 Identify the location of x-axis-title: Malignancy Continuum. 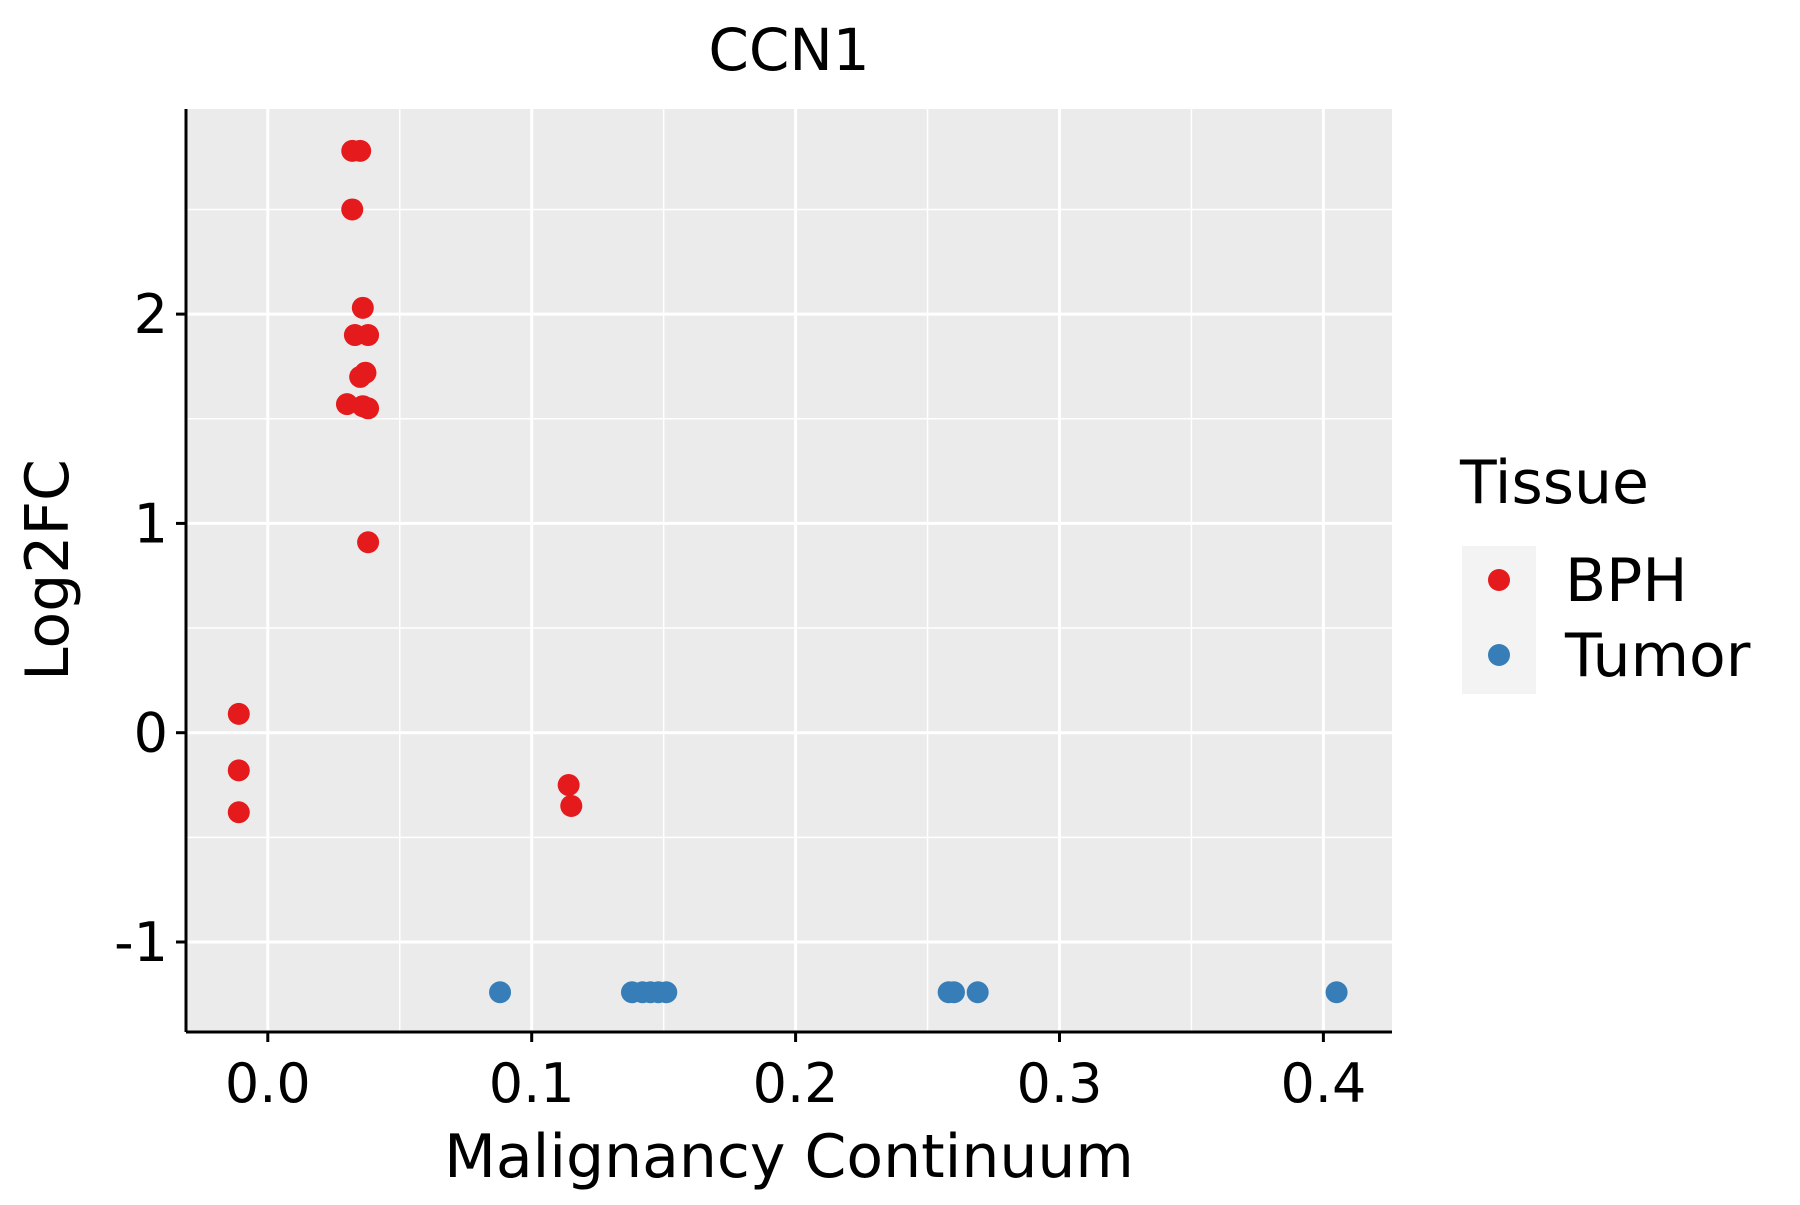
(789, 1157).